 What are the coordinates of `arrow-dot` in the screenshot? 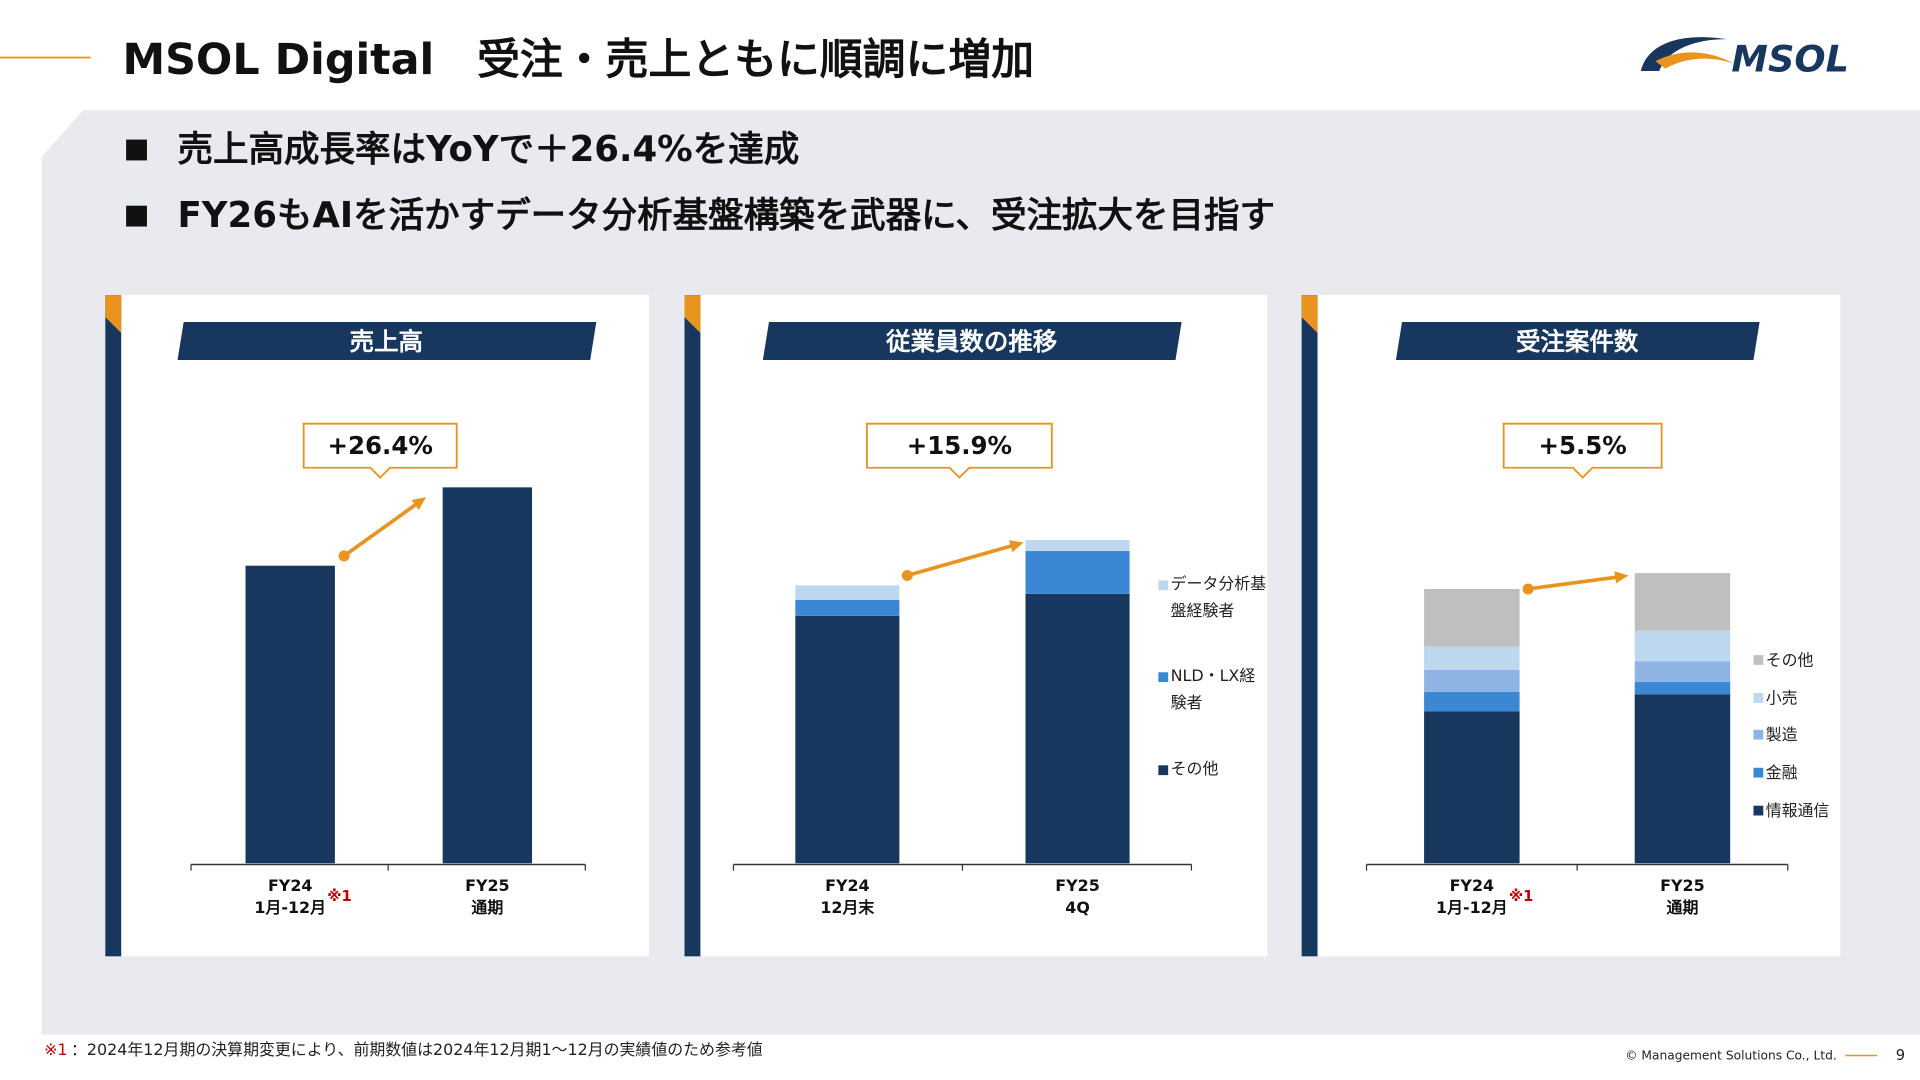 It's located at (1528, 589).